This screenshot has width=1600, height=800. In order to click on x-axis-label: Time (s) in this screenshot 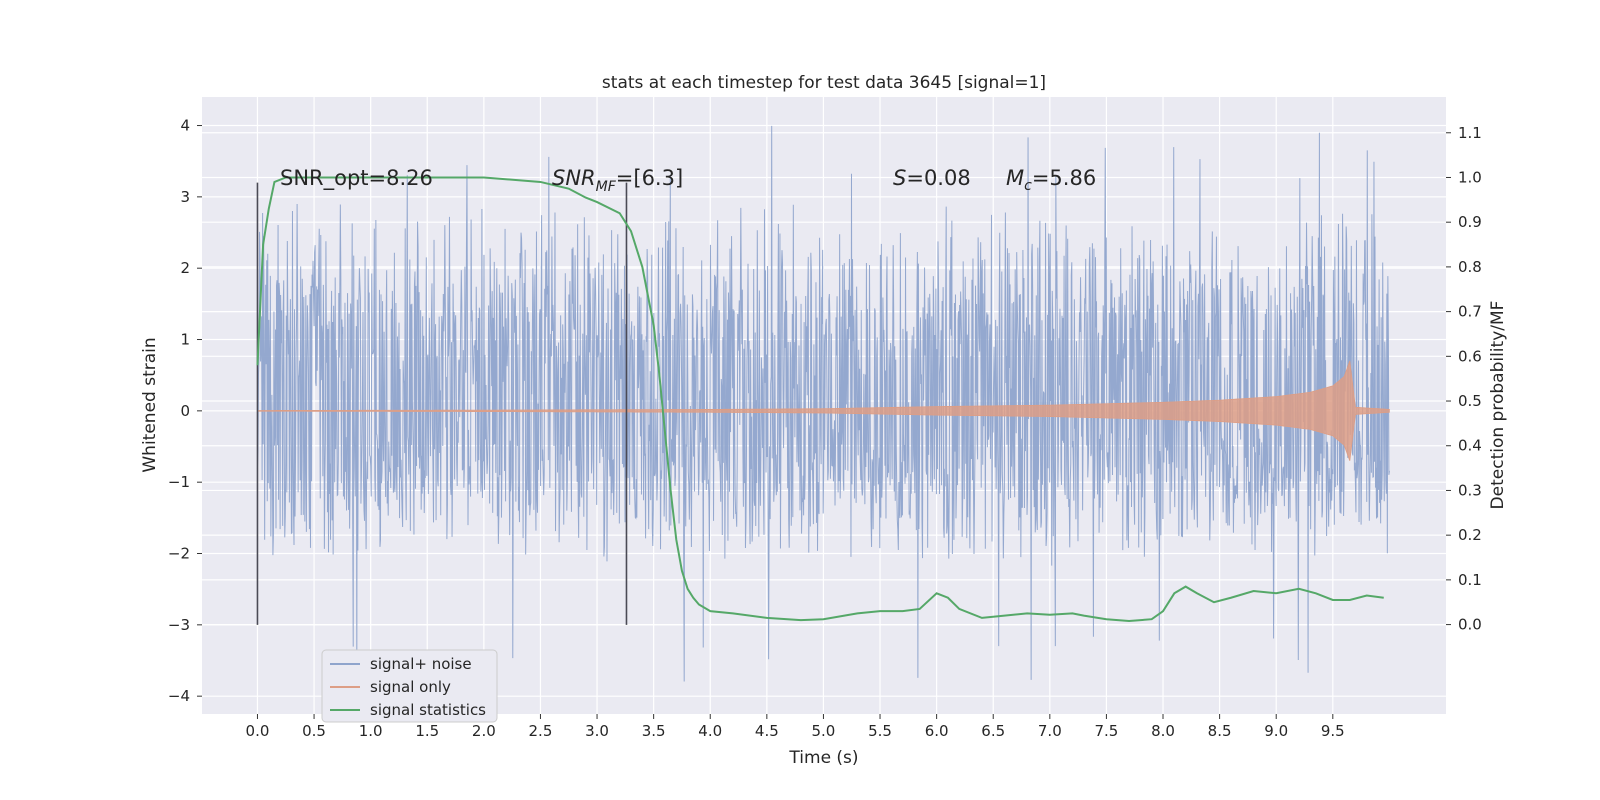, I will do `click(823, 758)`.